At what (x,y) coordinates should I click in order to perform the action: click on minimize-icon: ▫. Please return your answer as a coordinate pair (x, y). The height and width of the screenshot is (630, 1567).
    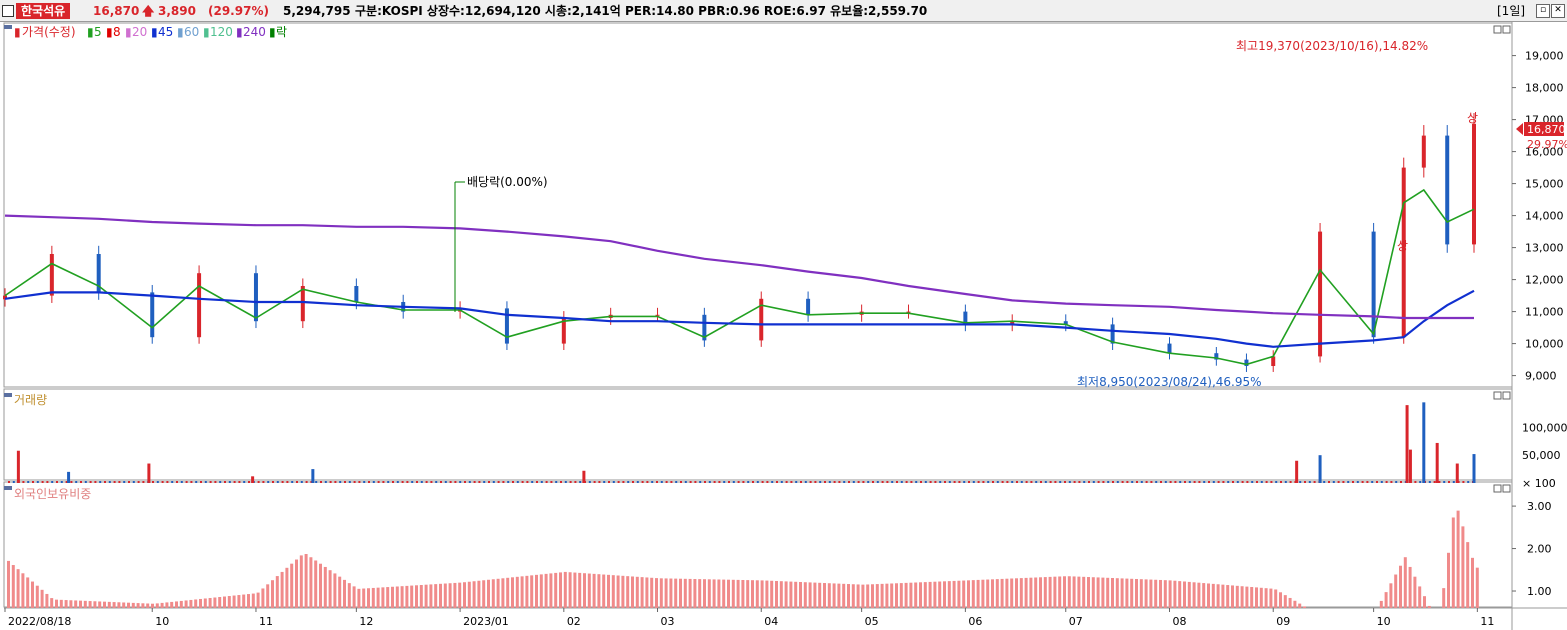
    Looking at the image, I should click on (1543, 11).